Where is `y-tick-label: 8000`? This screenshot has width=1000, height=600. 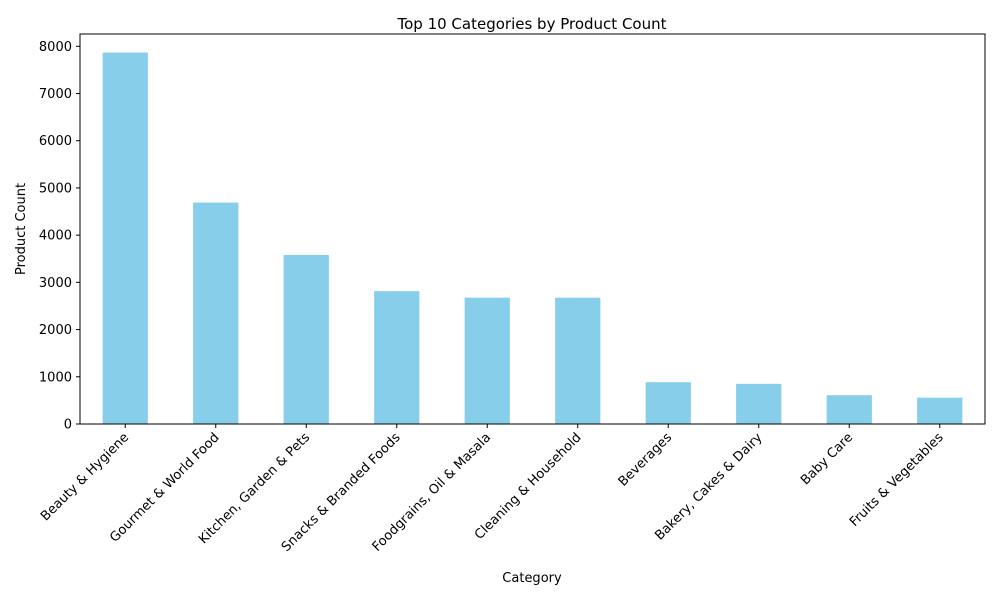 y-tick-label: 8000 is located at coordinates (55, 47).